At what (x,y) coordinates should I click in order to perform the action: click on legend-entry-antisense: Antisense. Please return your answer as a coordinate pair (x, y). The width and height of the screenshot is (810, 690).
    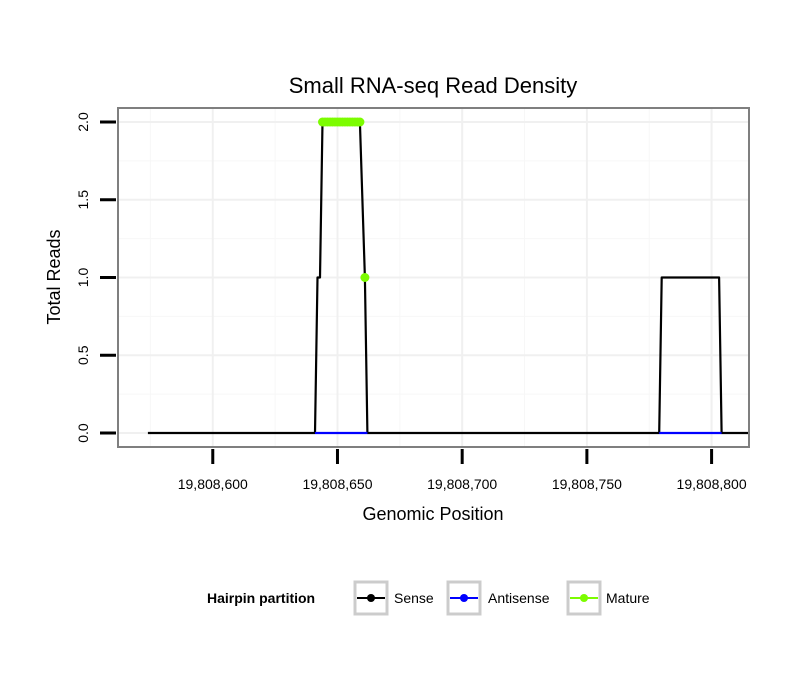
    Looking at the image, I should click on (498, 598).